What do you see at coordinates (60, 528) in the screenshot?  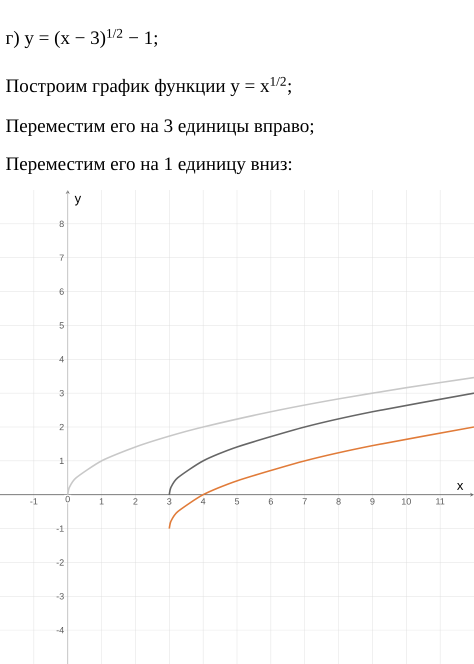 I see `y-tick-label: -1` at bounding box center [60, 528].